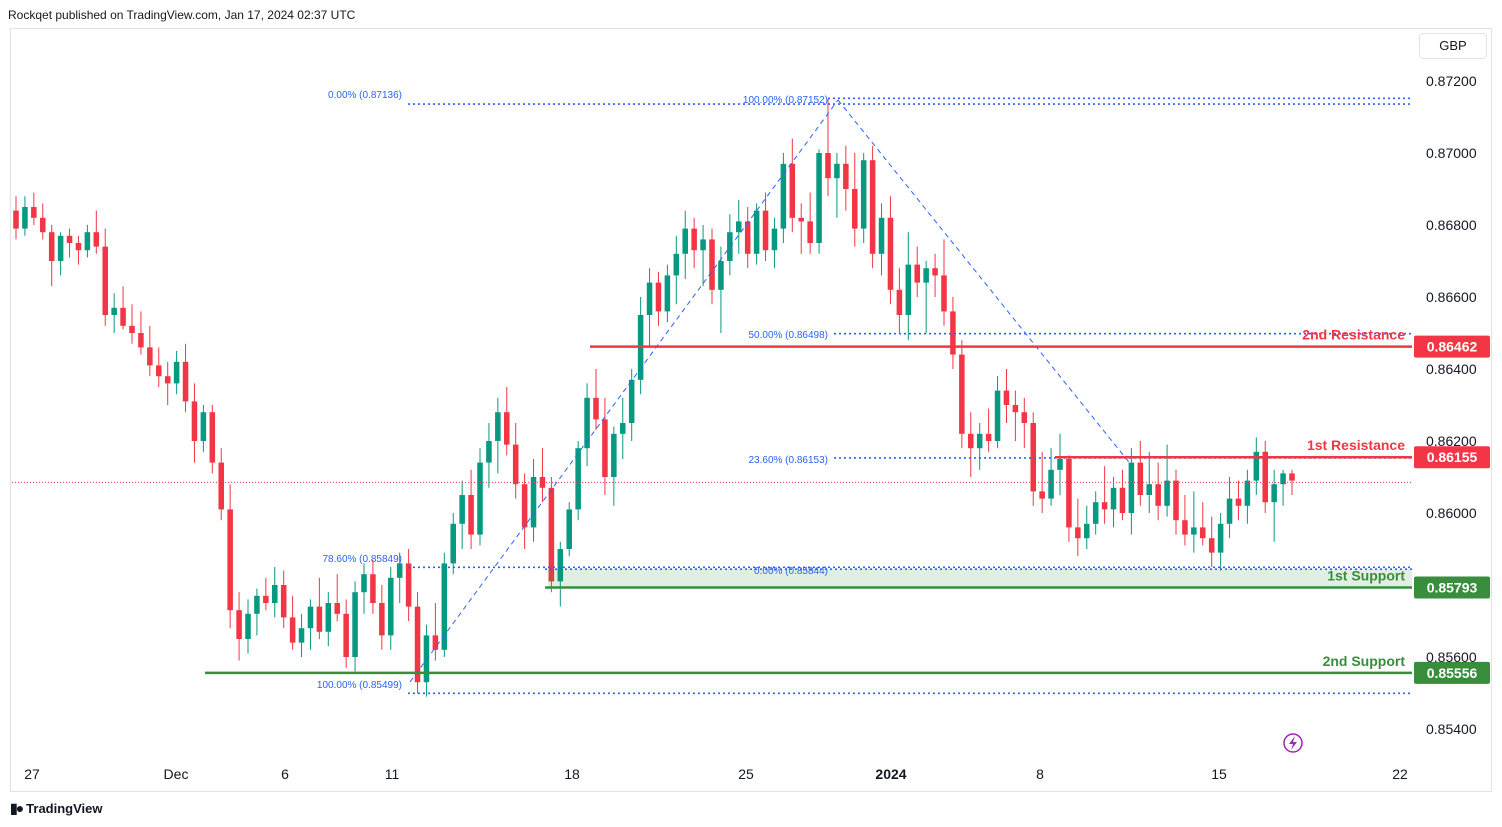 The image size is (1502, 827). What do you see at coordinates (1453, 46) in the screenshot?
I see `currency-button: GBP` at bounding box center [1453, 46].